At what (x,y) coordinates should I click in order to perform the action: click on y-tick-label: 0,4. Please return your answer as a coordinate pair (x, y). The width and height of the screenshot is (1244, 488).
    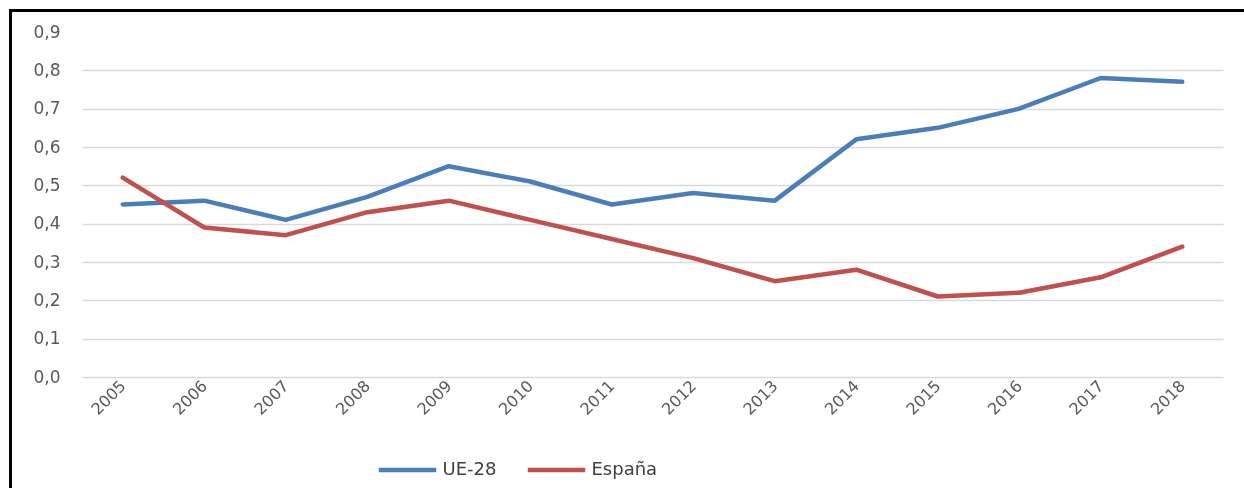
    Looking at the image, I should click on (47, 223).